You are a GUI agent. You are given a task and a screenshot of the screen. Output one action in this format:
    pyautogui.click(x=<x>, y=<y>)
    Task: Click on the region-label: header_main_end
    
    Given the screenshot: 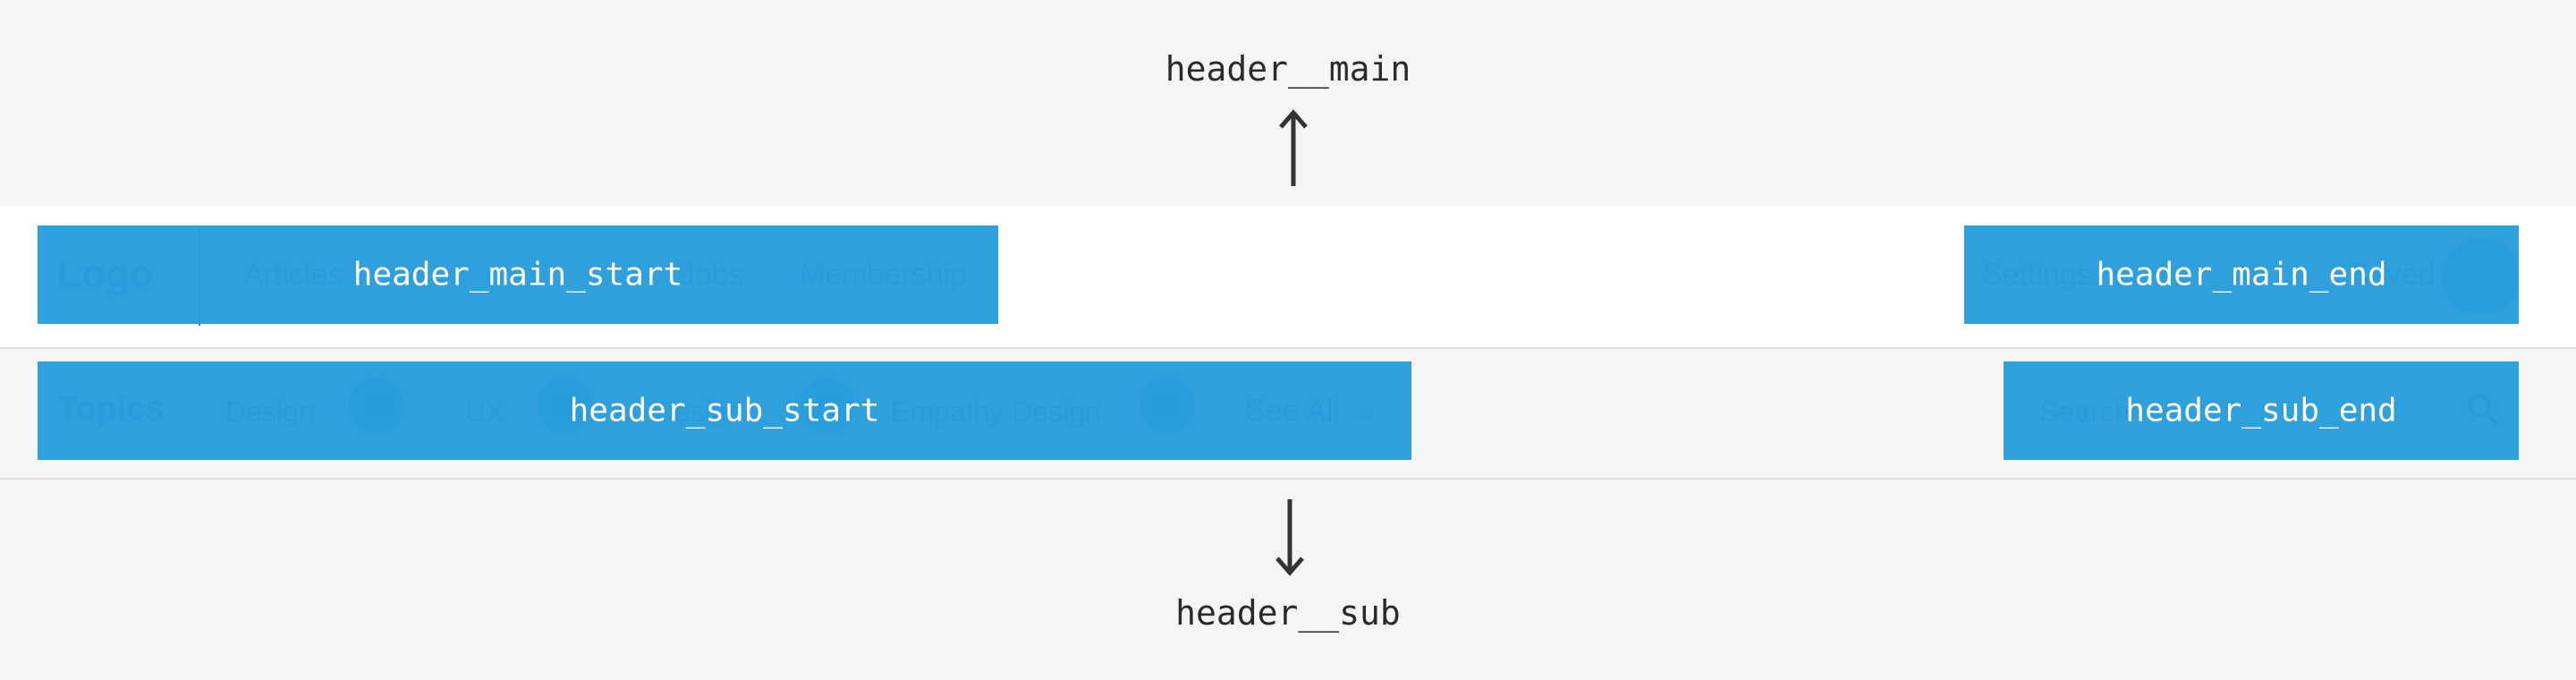 What is the action you would take?
    pyautogui.click(x=2241, y=274)
    